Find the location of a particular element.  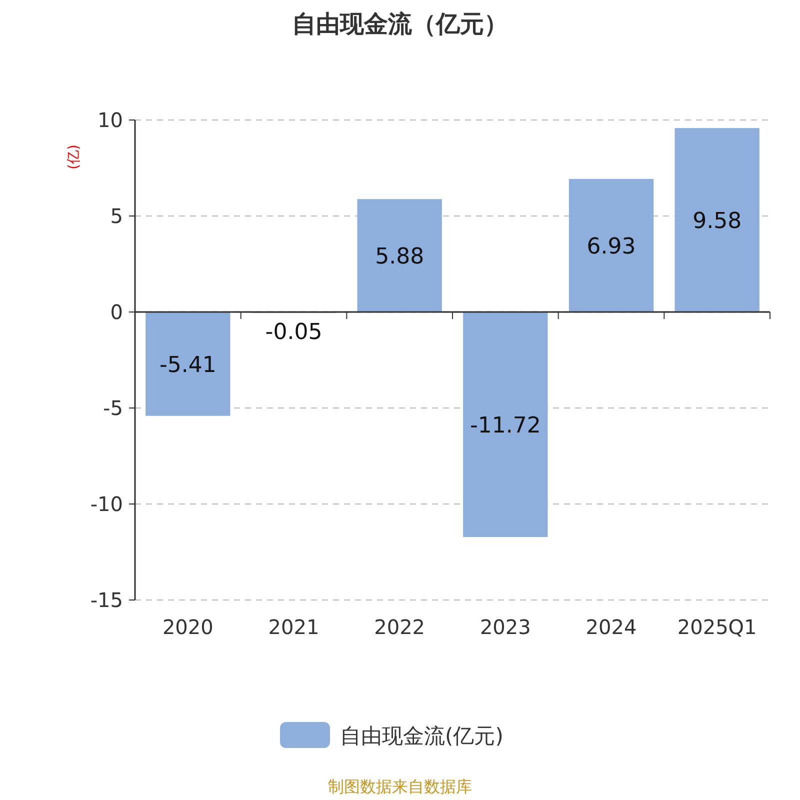

data-label: -5.41 is located at coordinates (187, 365).